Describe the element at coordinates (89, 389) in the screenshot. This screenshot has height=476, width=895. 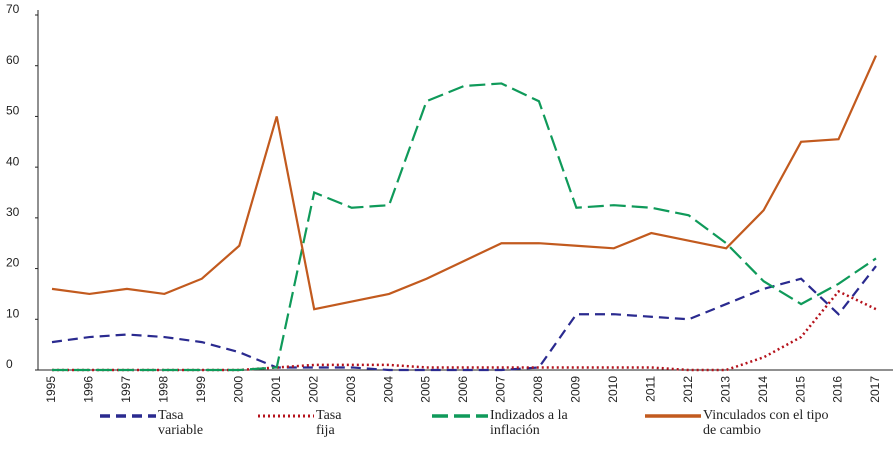
I see `x-tick-label: 1996` at that location.